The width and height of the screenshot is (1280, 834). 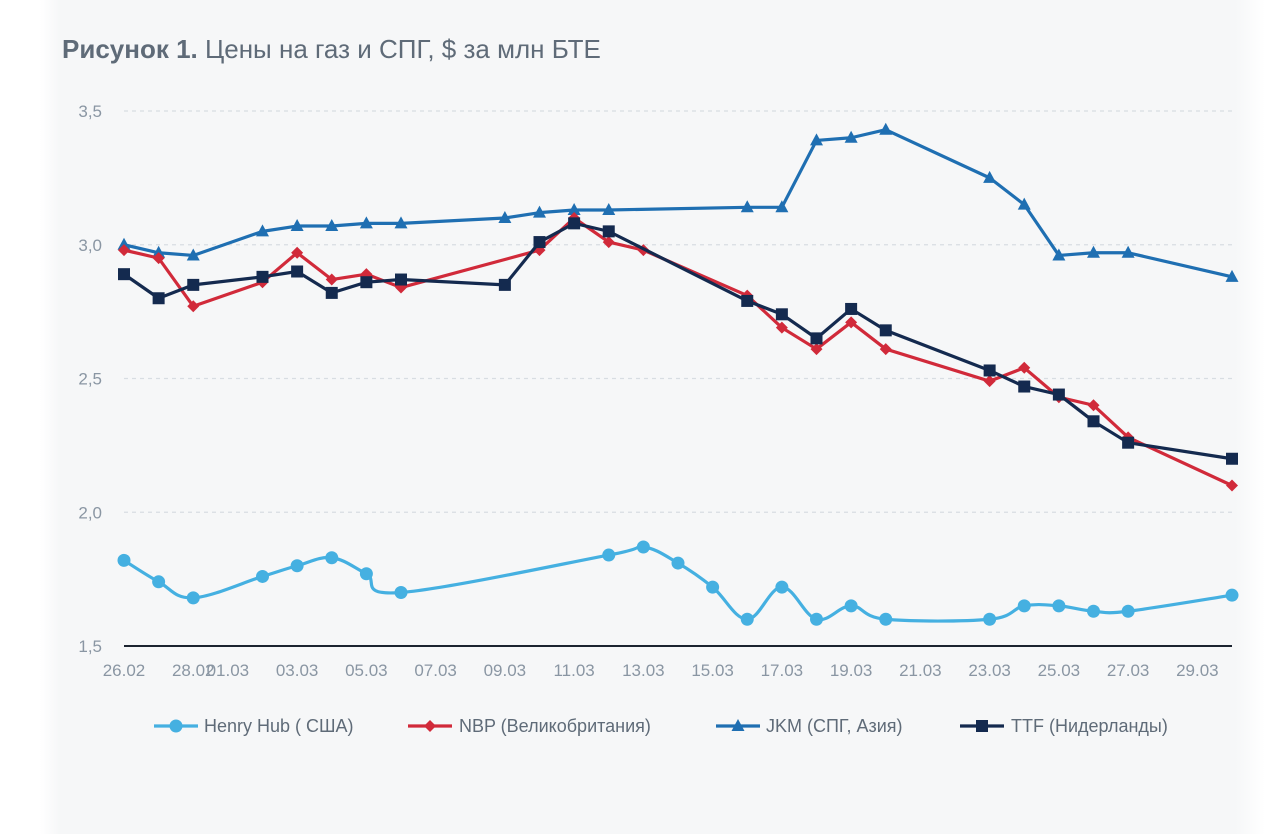 I want to click on legend-item: TTF (Нидерланды), so click(x=1064, y=726).